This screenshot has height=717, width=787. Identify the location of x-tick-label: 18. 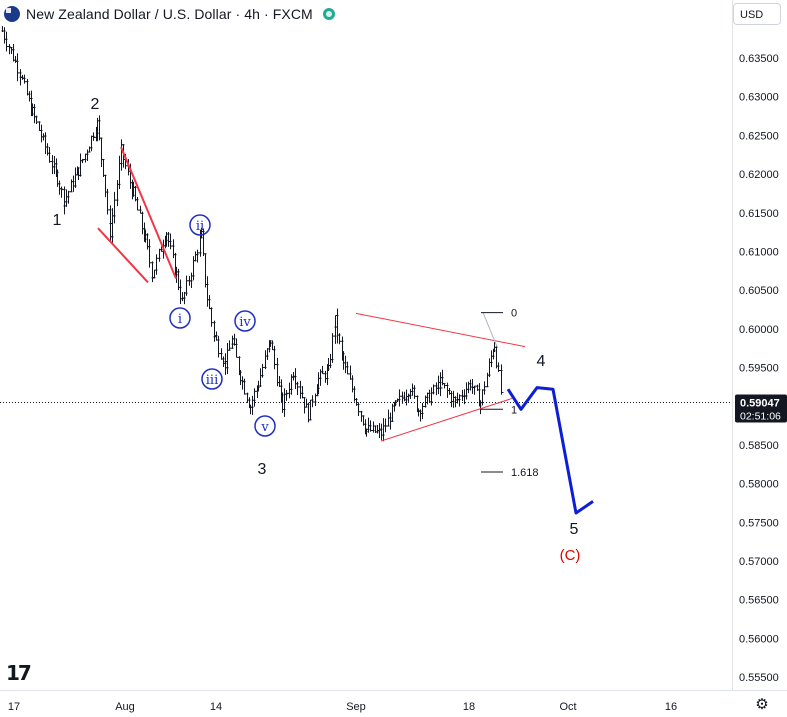
(469, 707).